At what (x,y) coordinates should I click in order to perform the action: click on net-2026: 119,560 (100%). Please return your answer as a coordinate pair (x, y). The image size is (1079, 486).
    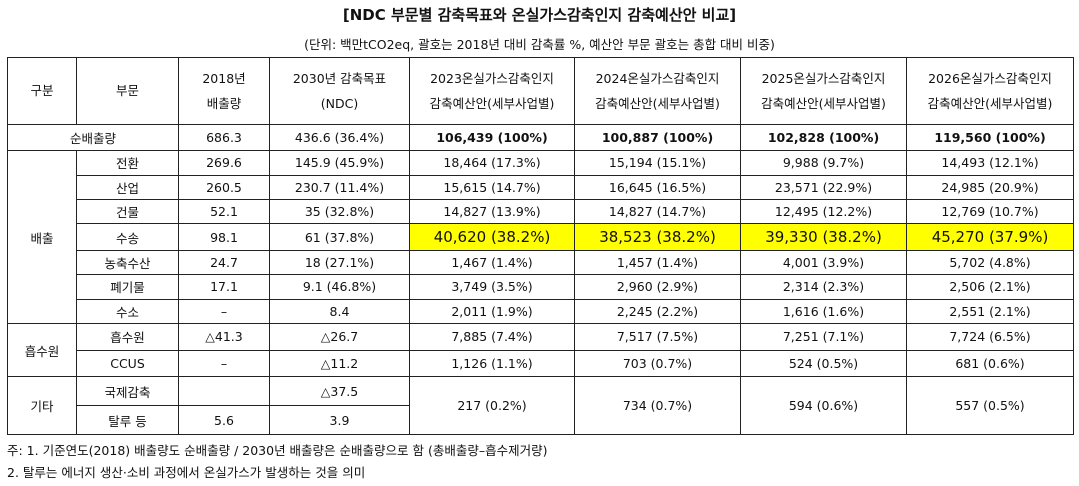
    Looking at the image, I should click on (990, 137).